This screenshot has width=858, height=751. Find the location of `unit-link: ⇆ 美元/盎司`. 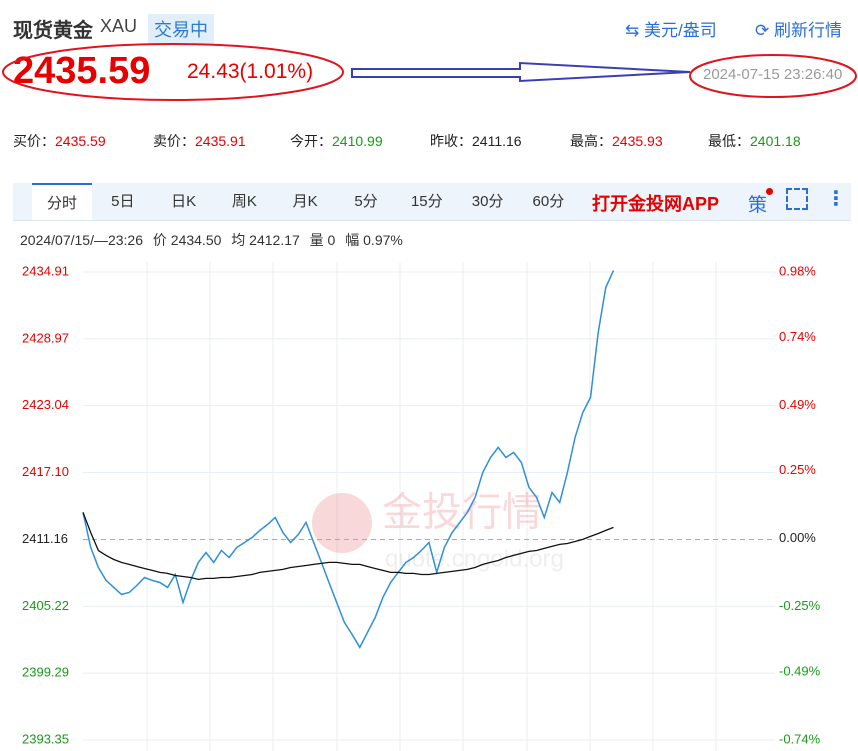

unit-link: ⇆ 美元/盎司 is located at coordinates (671, 30).